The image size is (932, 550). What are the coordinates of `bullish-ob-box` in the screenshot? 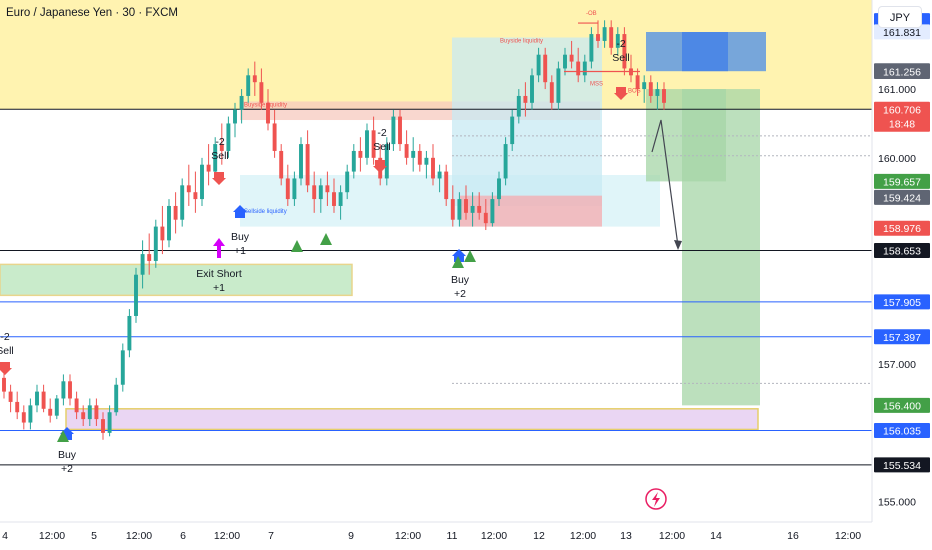 It's located at (531, 211).